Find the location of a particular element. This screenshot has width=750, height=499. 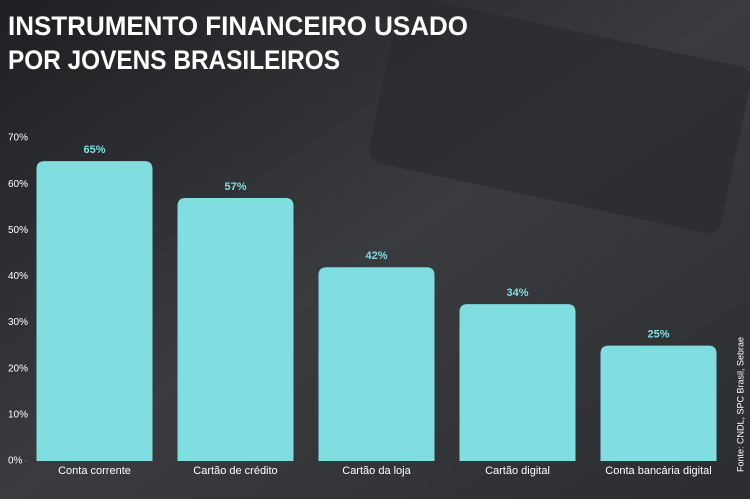

source-note: Fonte: CNDL, SPC Brasil, Sebrae is located at coordinates (740, 404).